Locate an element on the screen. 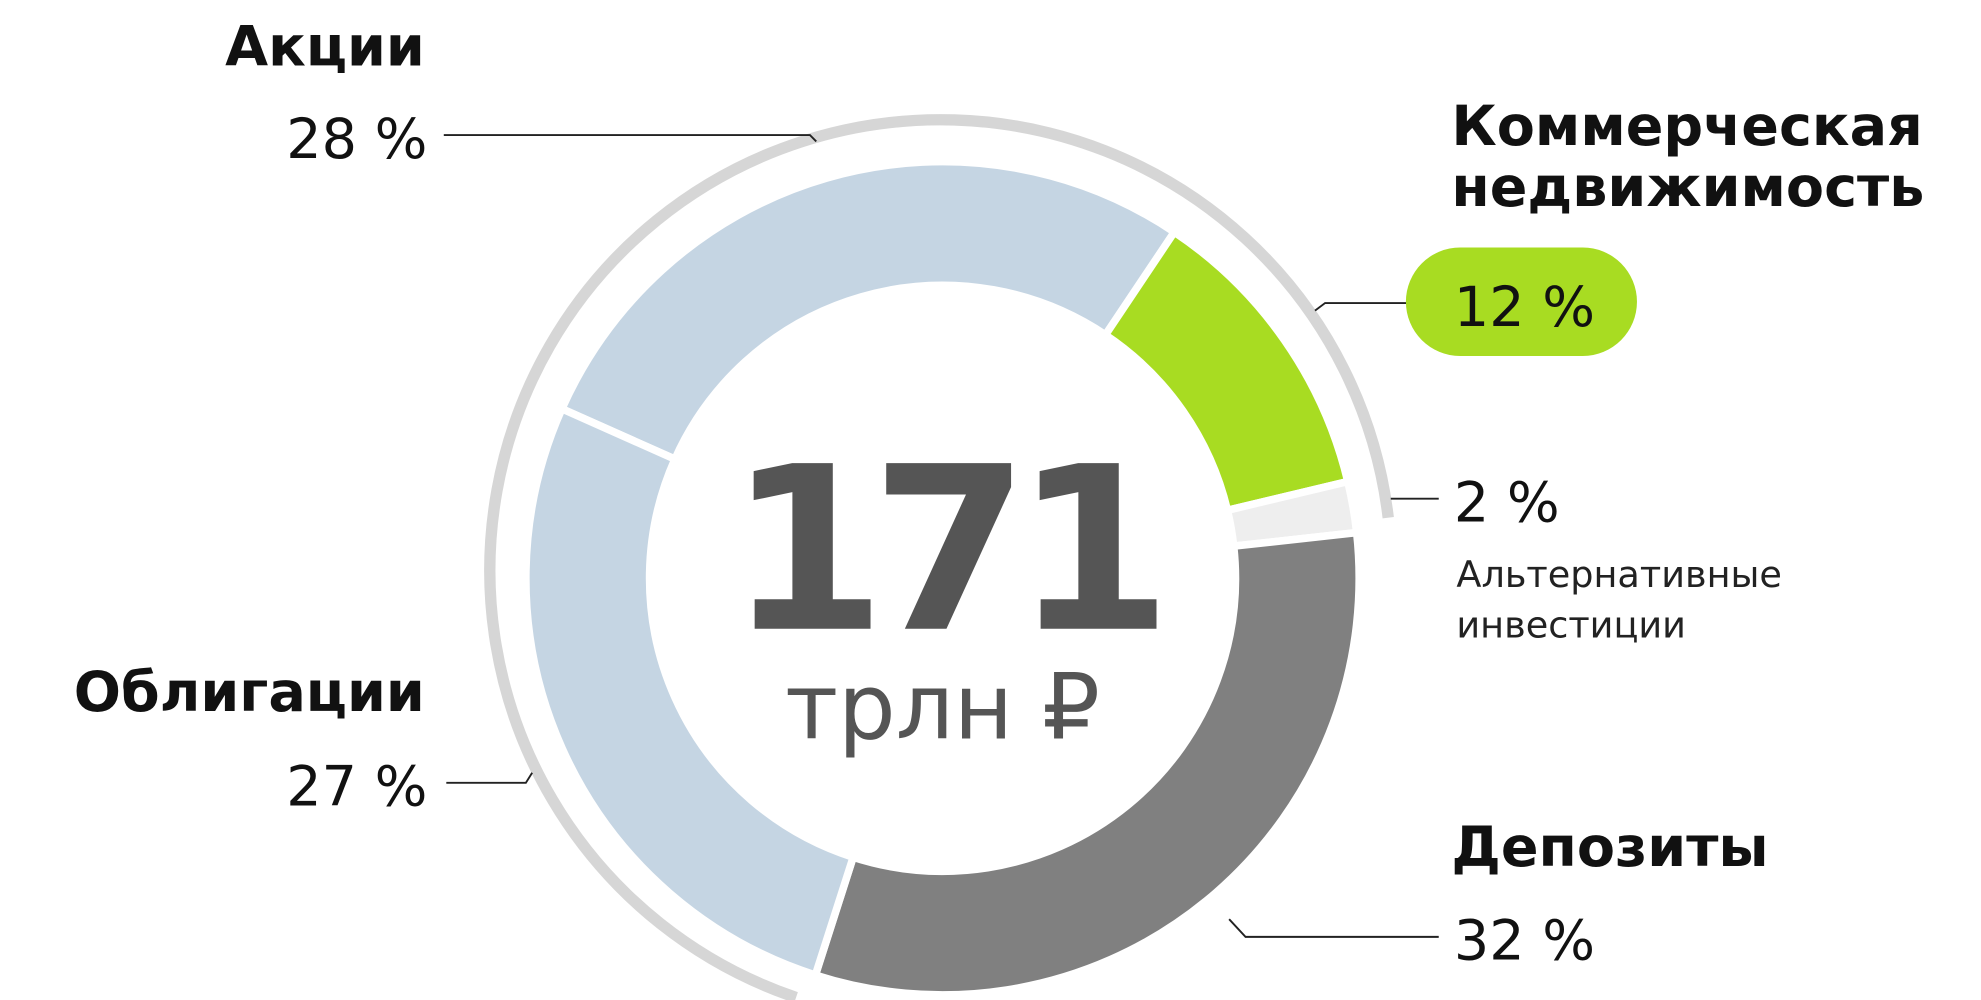  category-label: Коммерческая недвижимость is located at coordinates (1687, 157).